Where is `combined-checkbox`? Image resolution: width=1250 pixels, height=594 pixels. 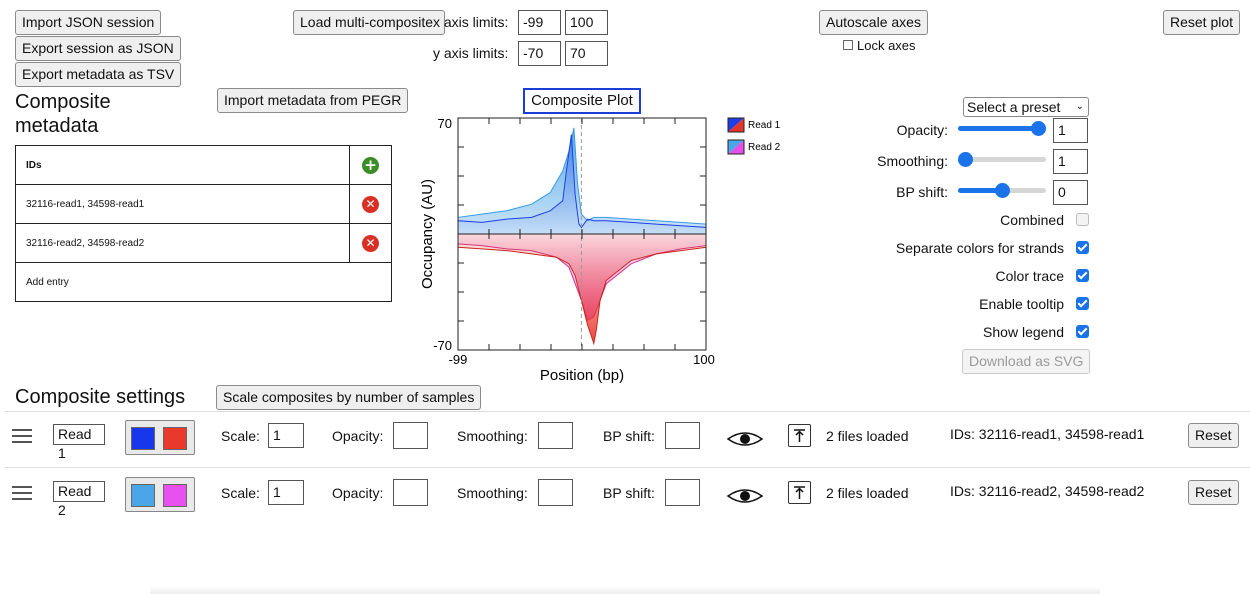
combined-checkbox is located at coordinates (1082, 219).